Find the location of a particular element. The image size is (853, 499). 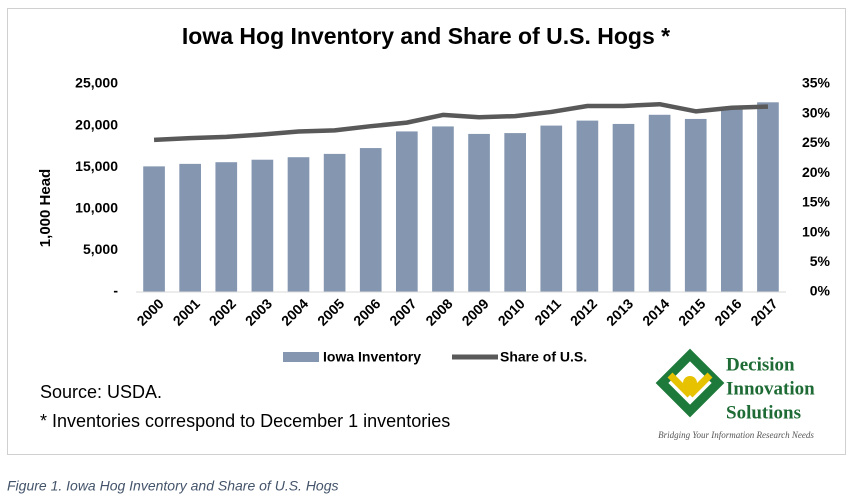

y-tick-label: 15,000 is located at coordinates (96, 166).